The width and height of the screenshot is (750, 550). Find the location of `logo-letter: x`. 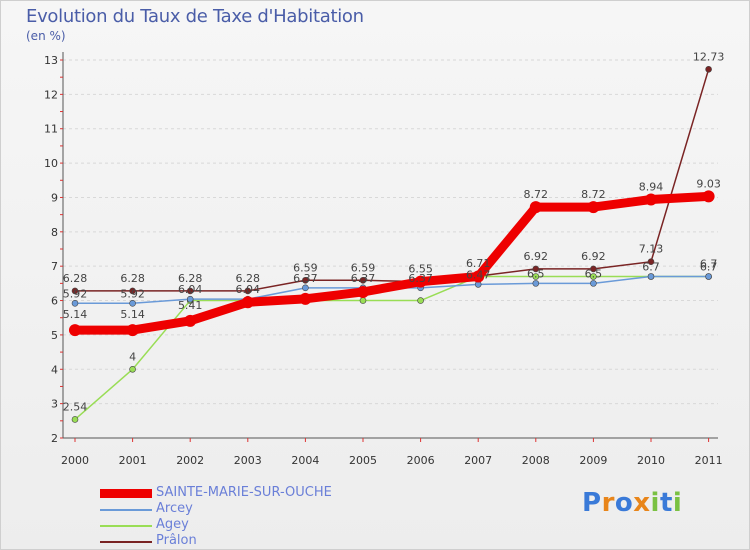

logo-letter: x is located at coordinates (642, 503).